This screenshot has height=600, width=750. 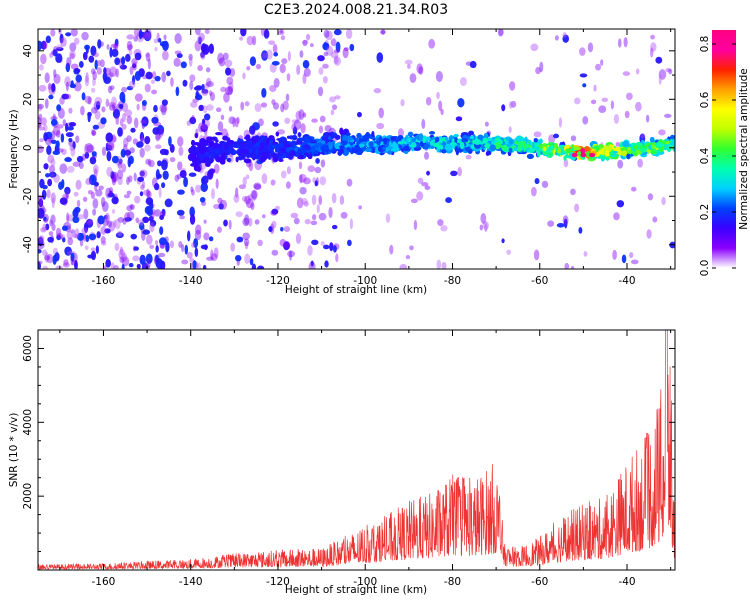 What do you see at coordinates (717, 156) in the screenshot?
I see `colorbar-ticks: 0.0 0.2 0.4 0.6 0.8` at bounding box center [717, 156].